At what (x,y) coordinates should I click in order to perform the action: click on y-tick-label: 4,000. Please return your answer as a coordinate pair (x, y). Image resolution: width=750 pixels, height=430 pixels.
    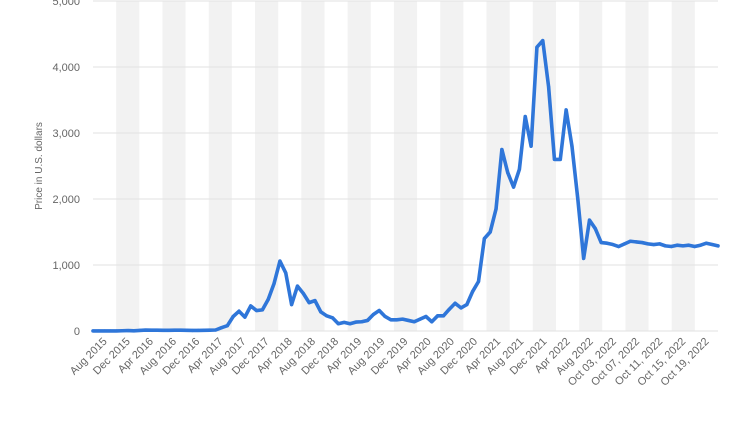
    Looking at the image, I should click on (66, 68).